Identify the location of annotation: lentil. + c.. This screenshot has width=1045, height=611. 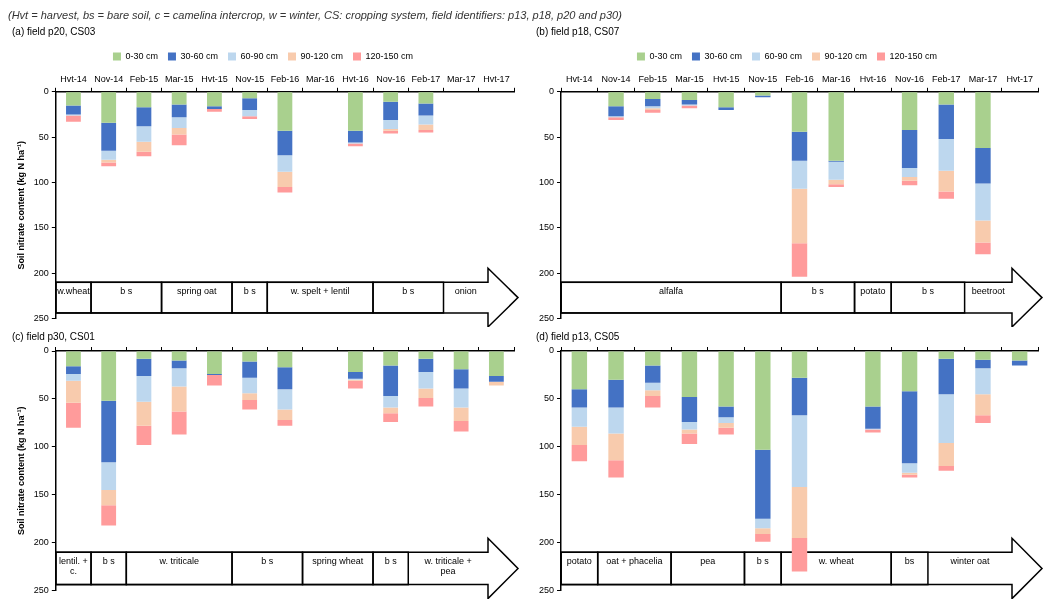
(73, 566).